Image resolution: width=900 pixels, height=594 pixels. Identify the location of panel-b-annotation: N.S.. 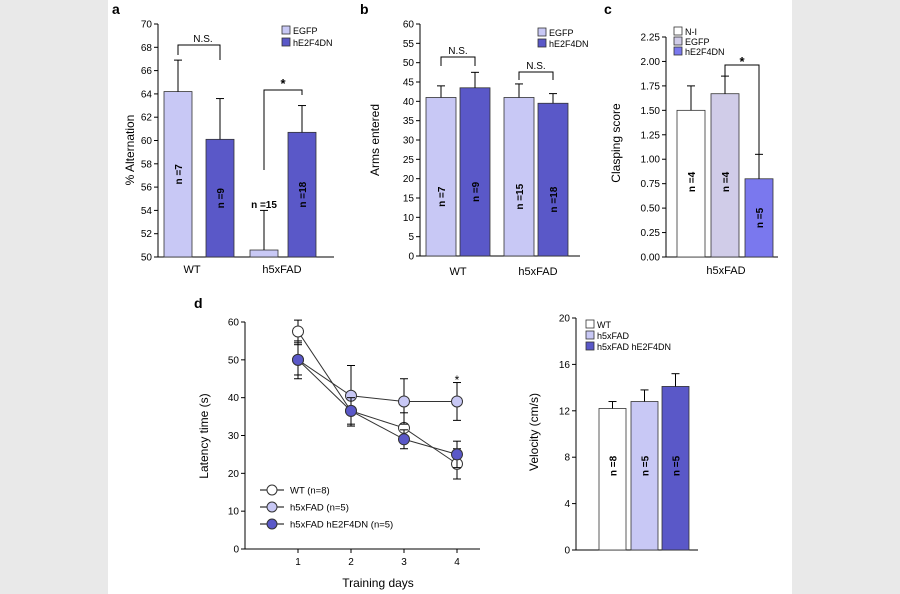
(457, 51).